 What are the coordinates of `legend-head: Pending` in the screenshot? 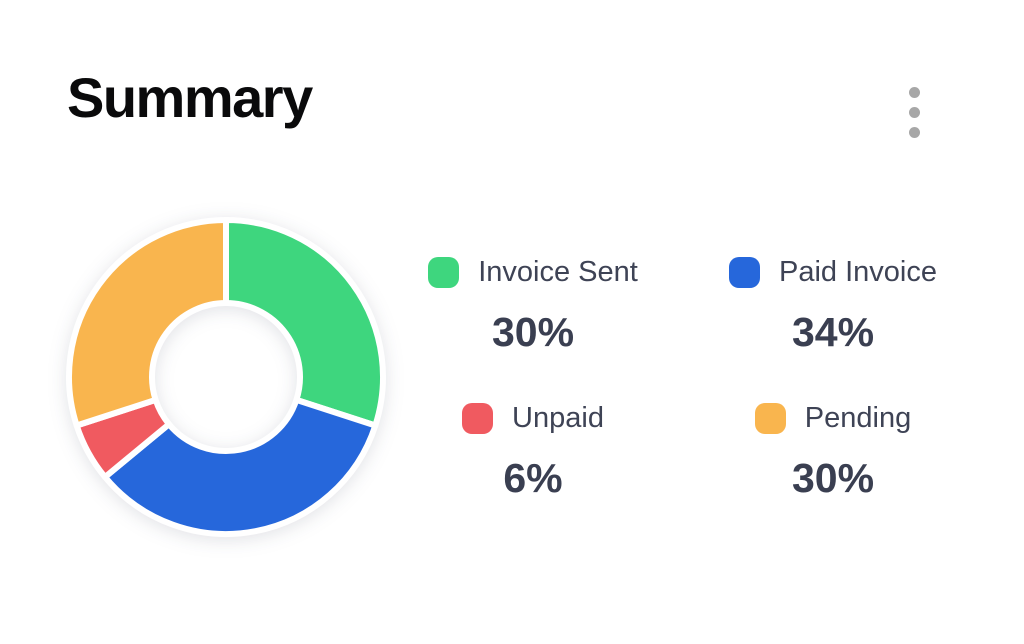 It's located at (833, 418).